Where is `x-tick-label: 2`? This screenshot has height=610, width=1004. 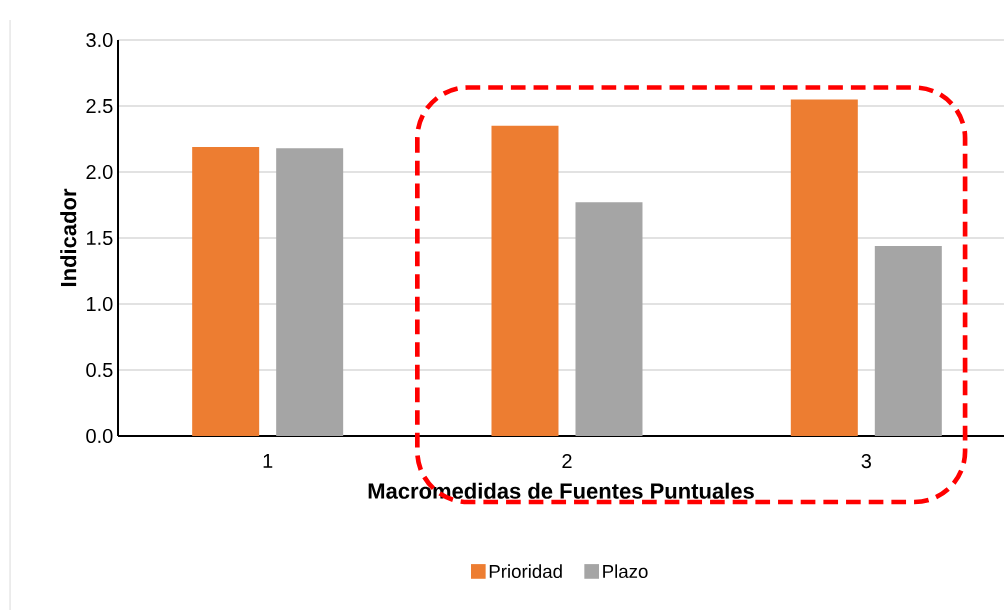
x-tick-label: 2 is located at coordinates (567, 461).